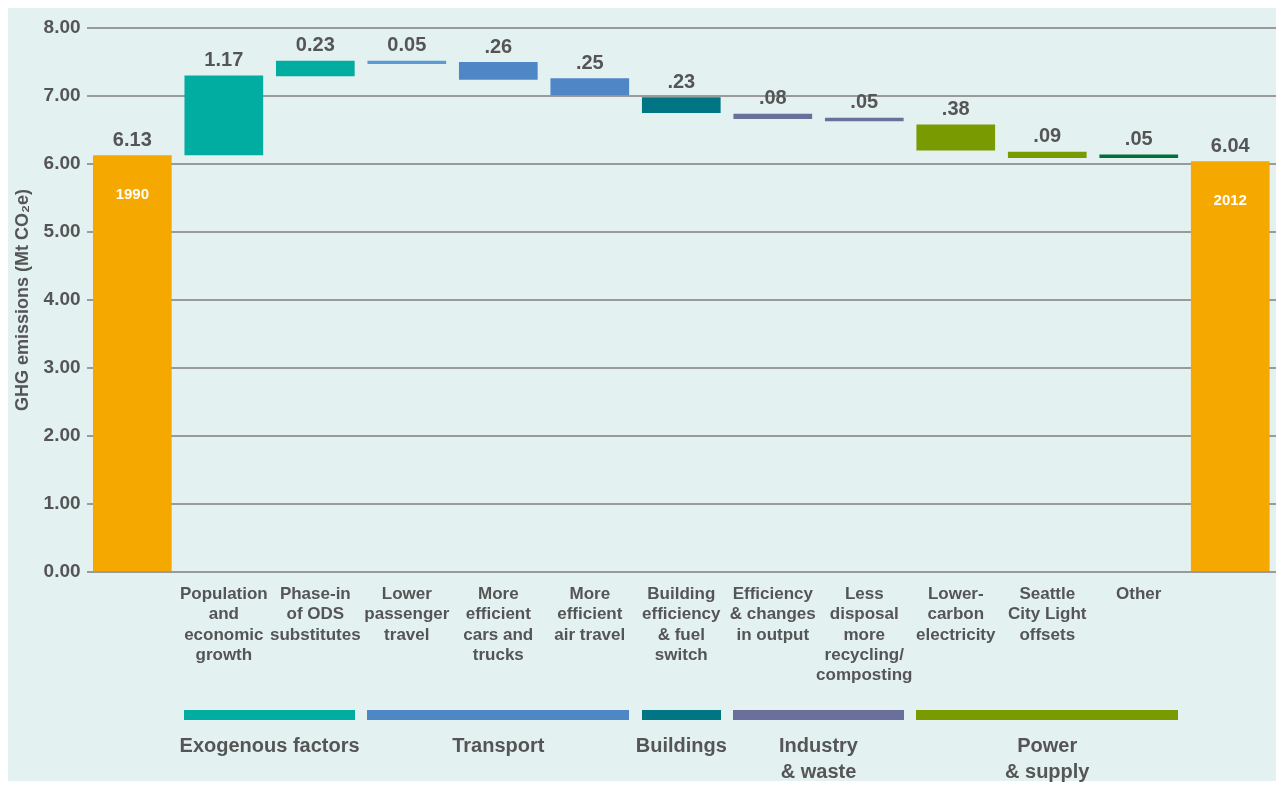  I want to click on data-label: 0.23, so click(315, 44).